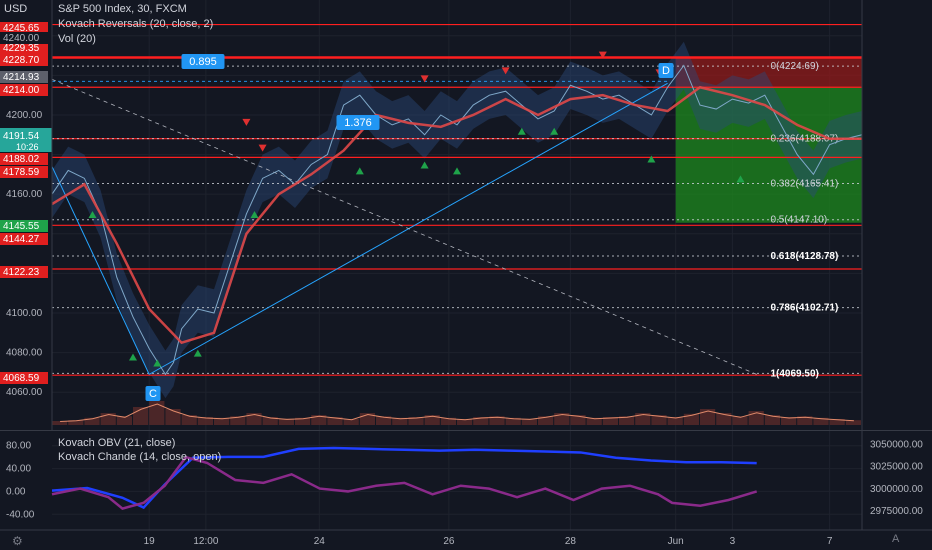 The image size is (932, 550). I want to click on pattern-point-label: D, so click(666, 71).